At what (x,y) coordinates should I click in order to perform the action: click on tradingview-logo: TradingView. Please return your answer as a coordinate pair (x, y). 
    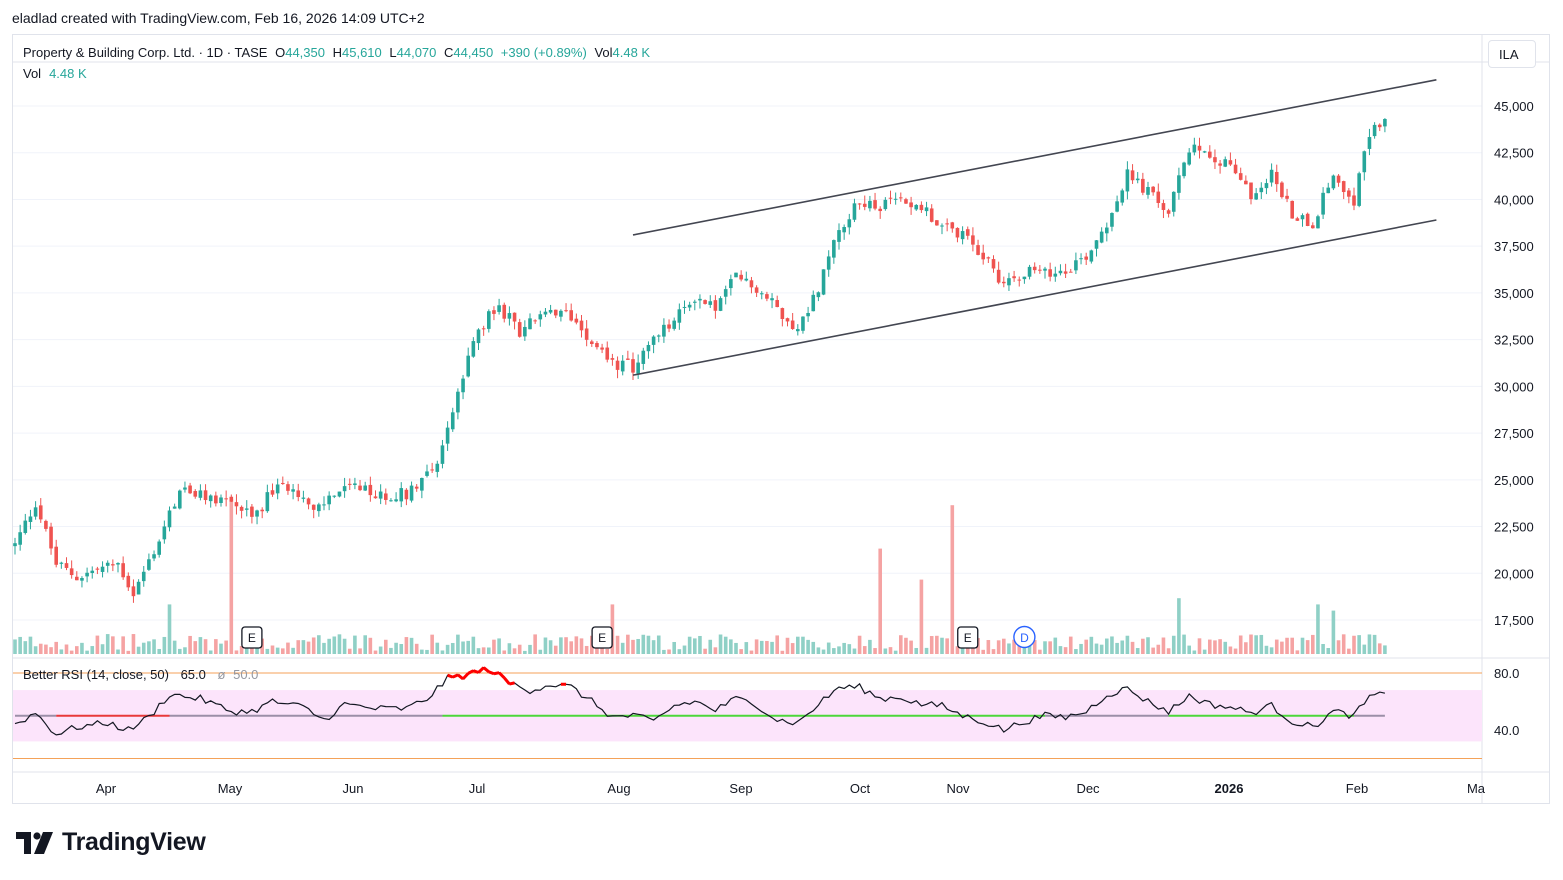
    Looking at the image, I should click on (111, 842).